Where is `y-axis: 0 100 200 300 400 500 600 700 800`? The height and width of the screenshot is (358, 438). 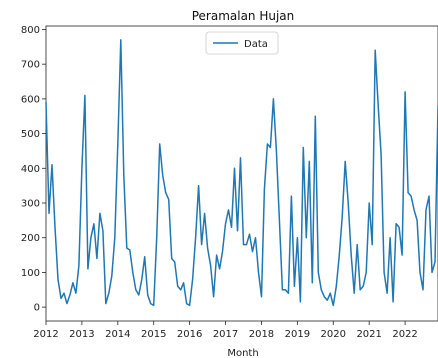 y-axis: 0 100 200 300 400 500 600 700 800 is located at coordinates (33, 169).